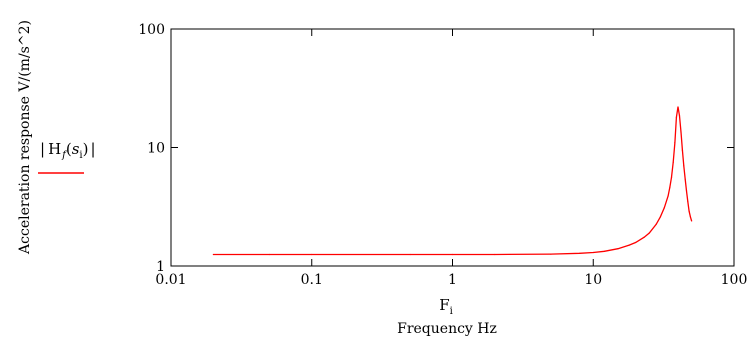 The height and width of the screenshot is (351, 751). Describe the element at coordinates (86, 149) in the screenshot. I see `legend-paren-close: )` at that location.